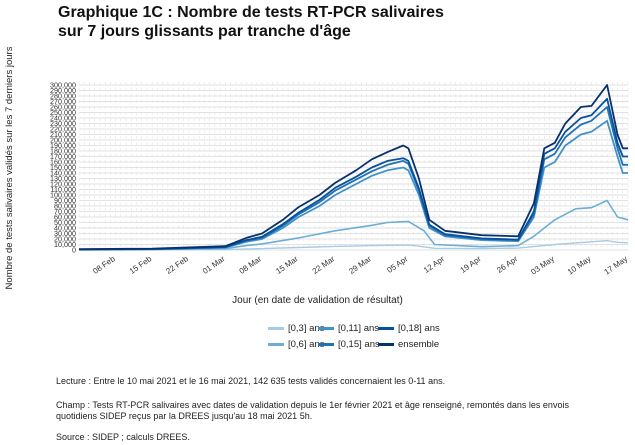  I want to click on y-tick-label: 270,000, so click(63, 101).